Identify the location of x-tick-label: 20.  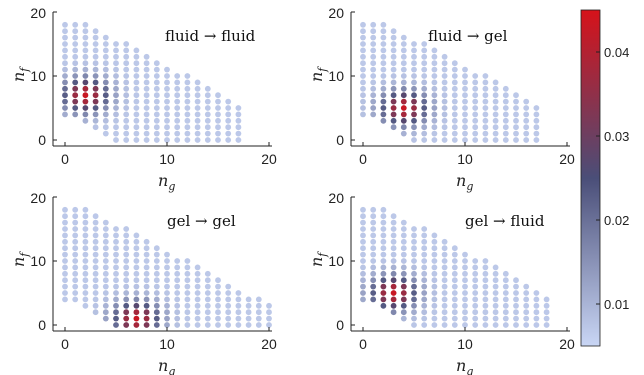
(567, 159).